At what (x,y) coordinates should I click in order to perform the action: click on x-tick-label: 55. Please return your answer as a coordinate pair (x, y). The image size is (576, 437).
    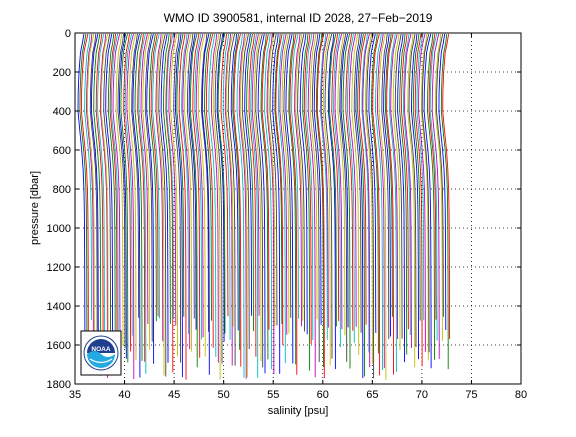
    Looking at the image, I should click on (273, 395).